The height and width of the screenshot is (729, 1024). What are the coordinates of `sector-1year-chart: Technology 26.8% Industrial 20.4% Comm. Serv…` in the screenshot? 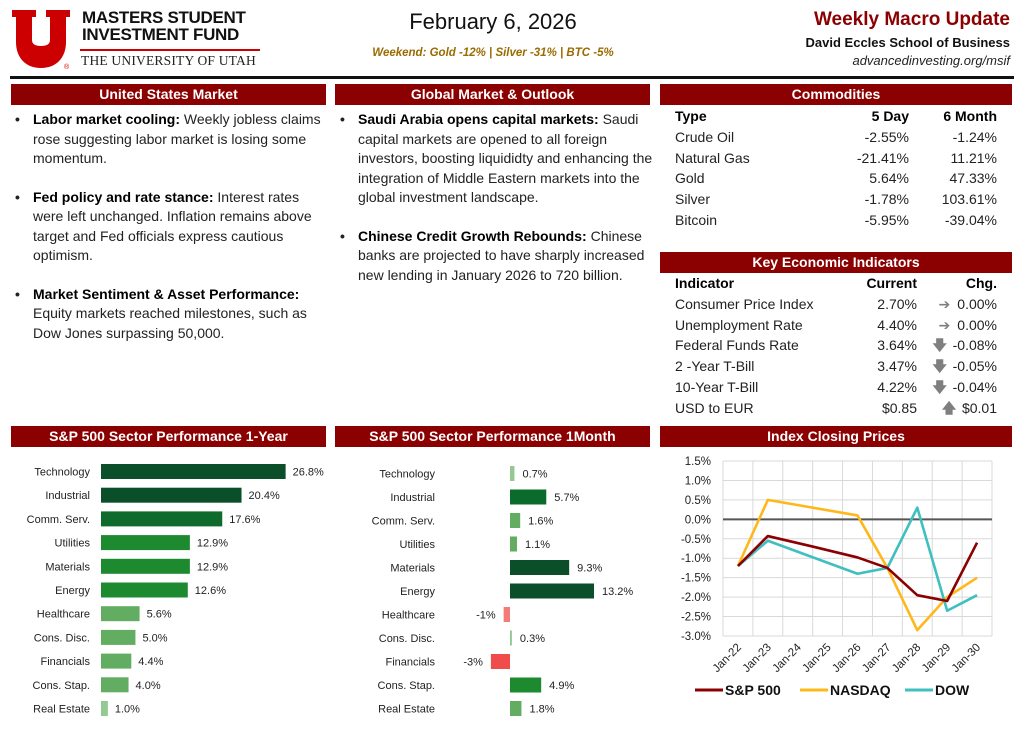 It's located at (175, 590).